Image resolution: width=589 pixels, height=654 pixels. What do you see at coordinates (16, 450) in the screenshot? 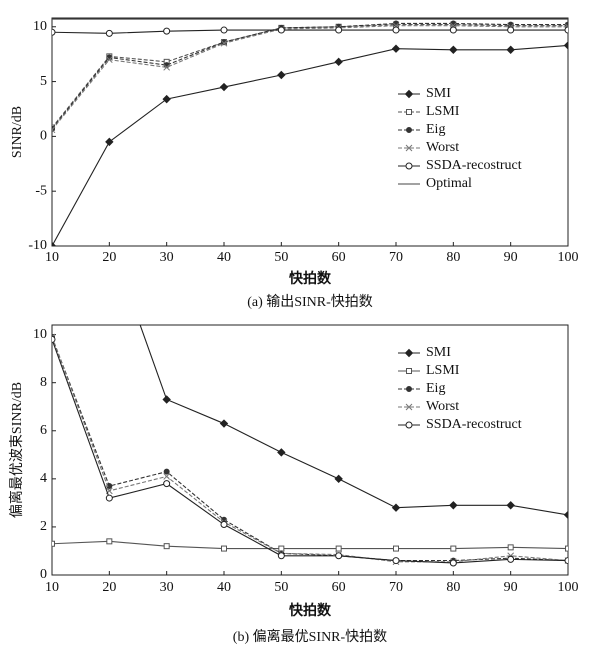
I see `y-axis-label: 偏离最优波束SINR/dB` at bounding box center [16, 450].